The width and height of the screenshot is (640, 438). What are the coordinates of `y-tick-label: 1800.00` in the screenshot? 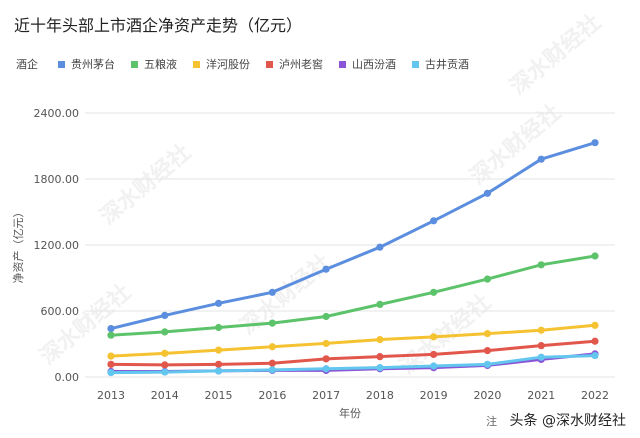 It's located at (57, 179).